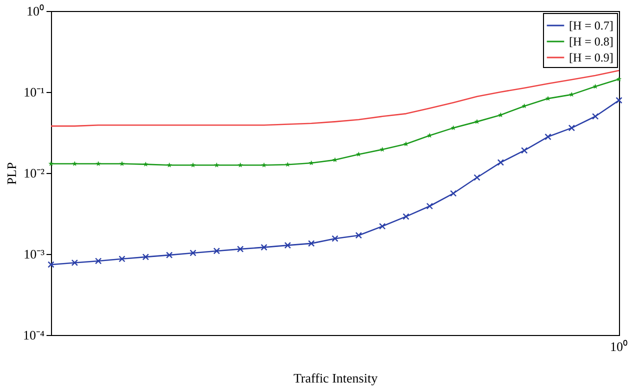 The width and height of the screenshot is (633, 390). I want to click on y-tick-label: 10⁻³, so click(34, 254).